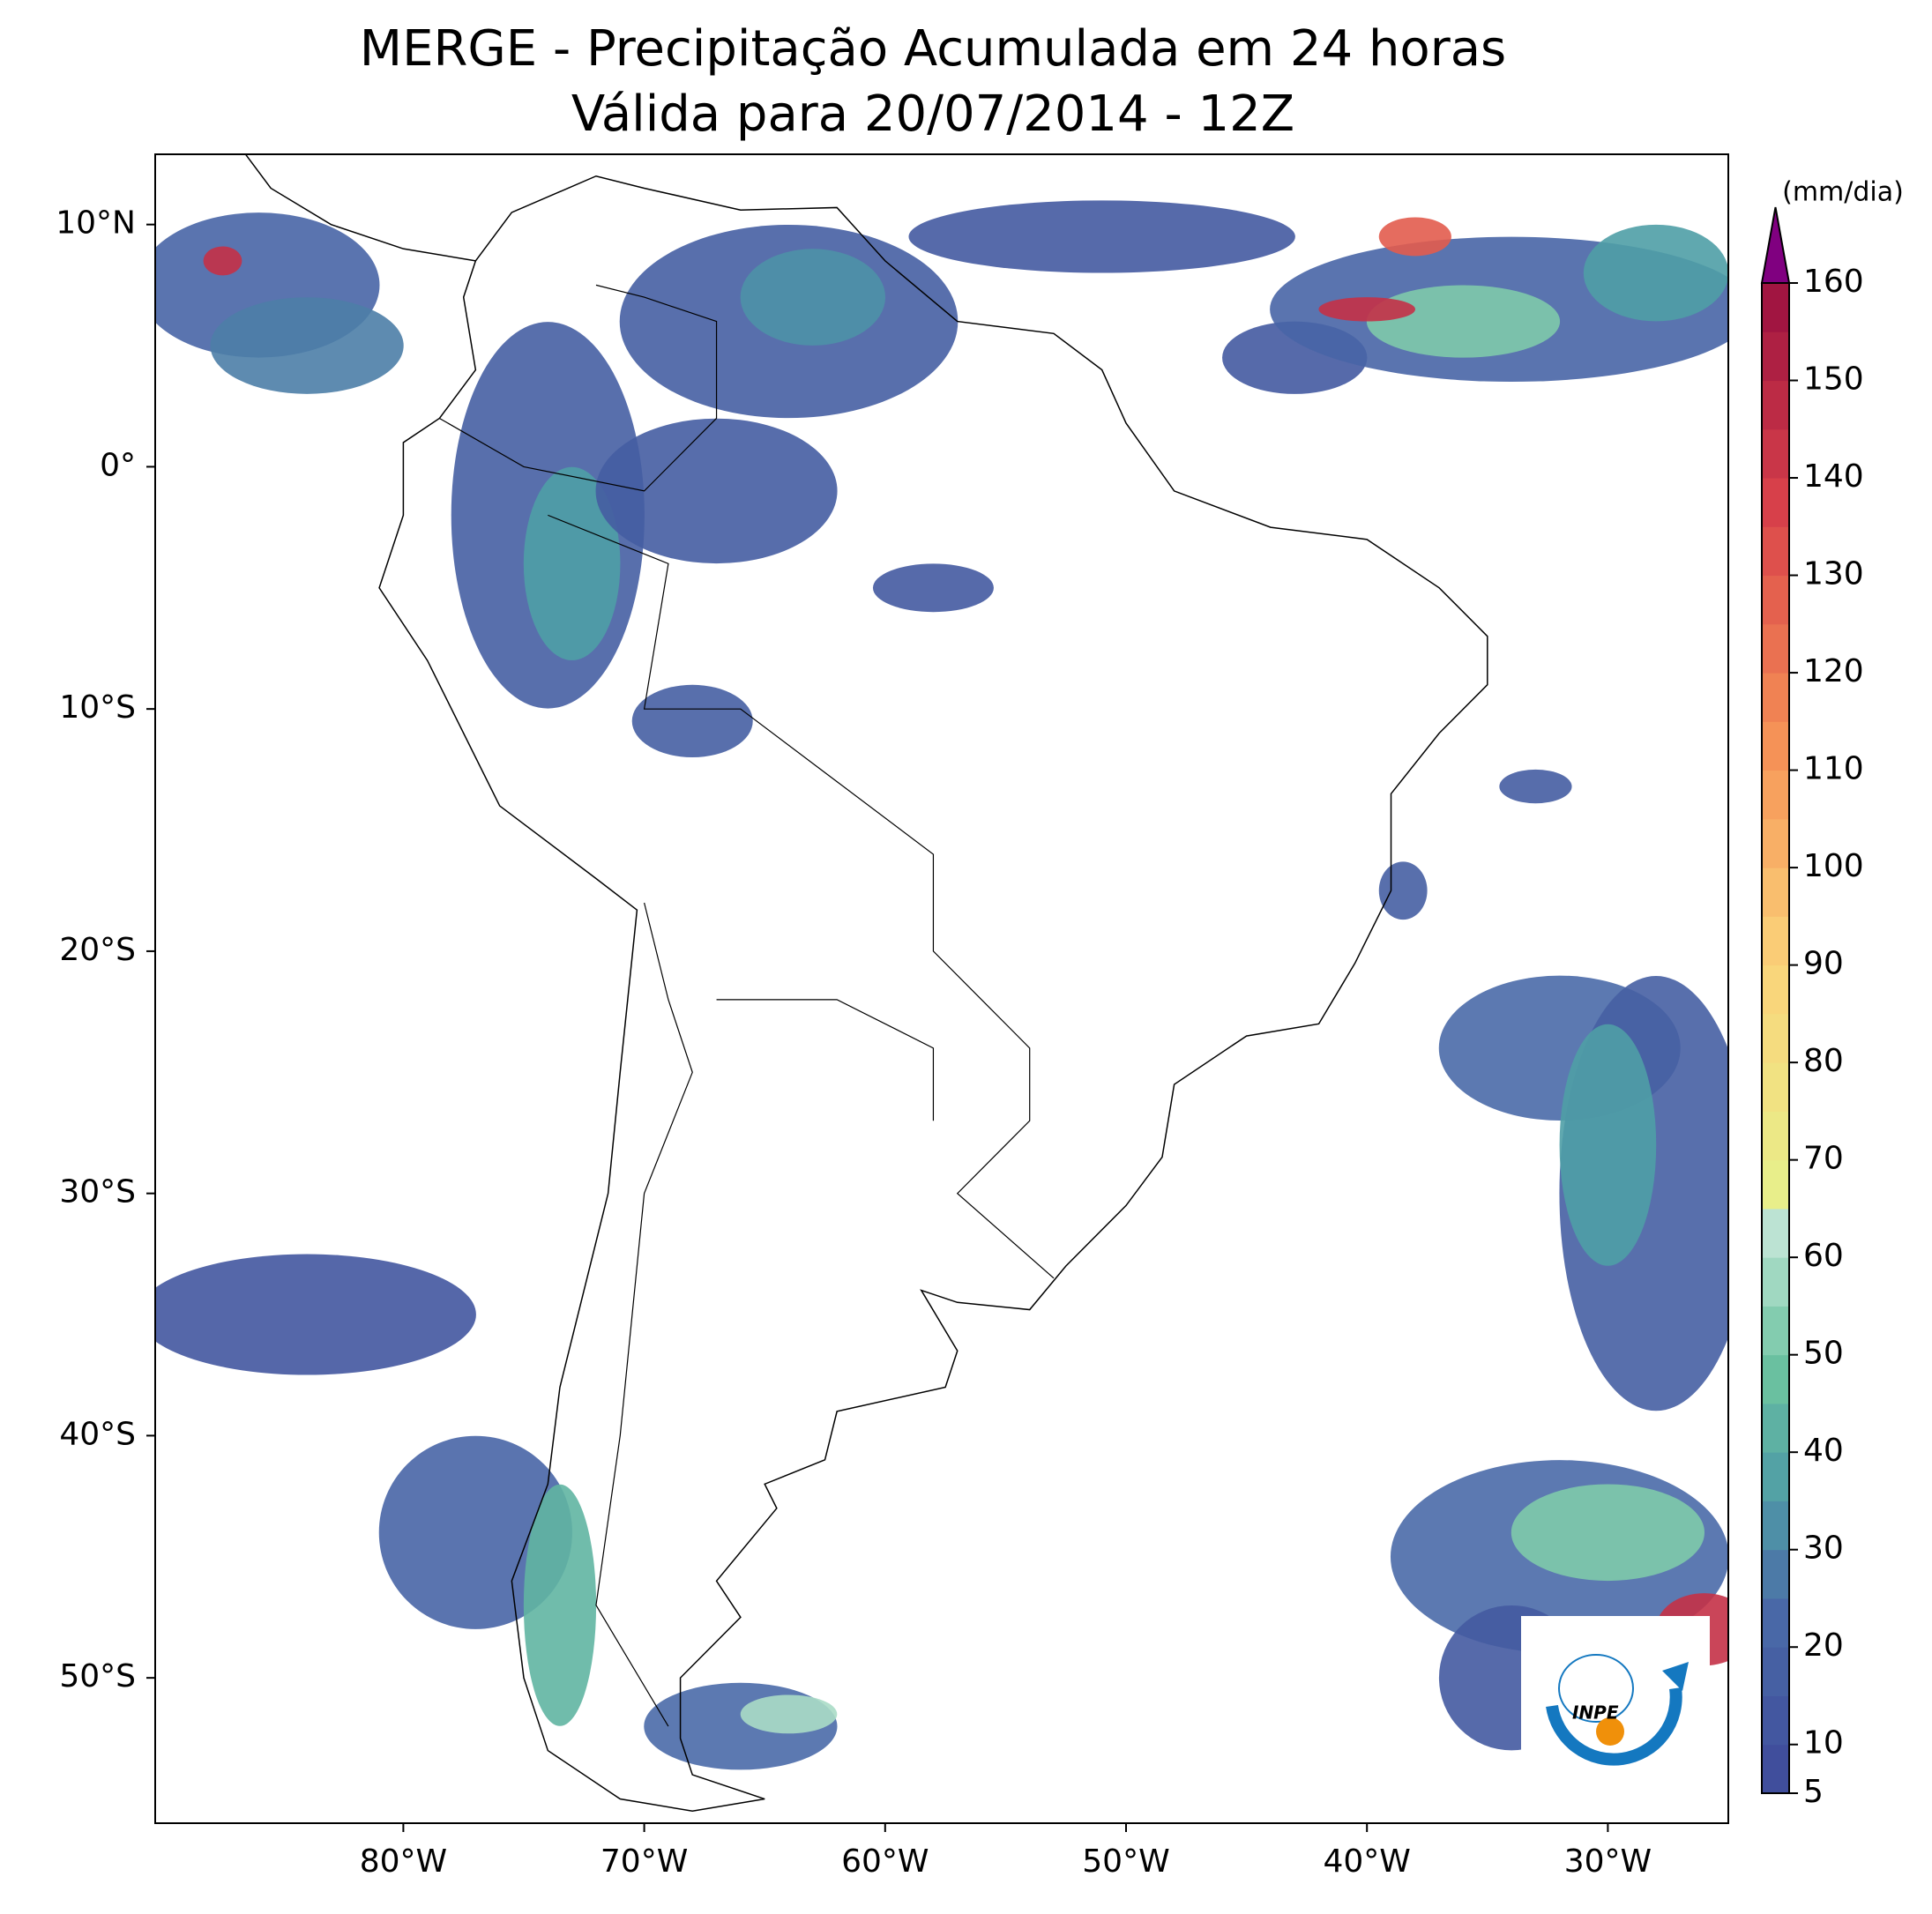  I want to click on colorbar-tick-label: 80, so click(1823, 1061).